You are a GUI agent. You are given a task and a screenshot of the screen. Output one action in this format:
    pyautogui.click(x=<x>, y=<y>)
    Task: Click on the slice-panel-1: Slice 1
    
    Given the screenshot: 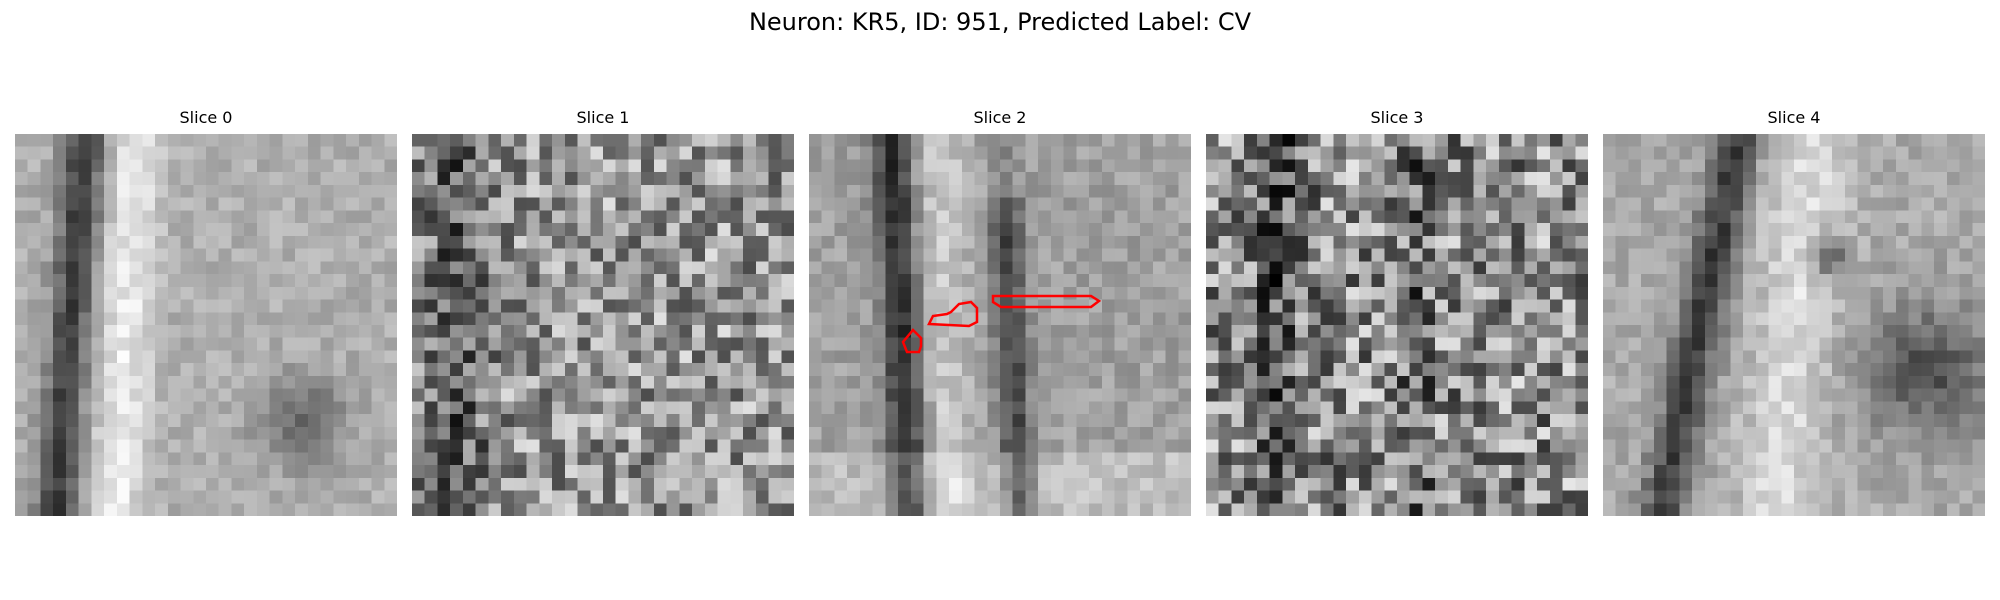 What is the action you would take?
    pyautogui.click(x=603, y=312)
    